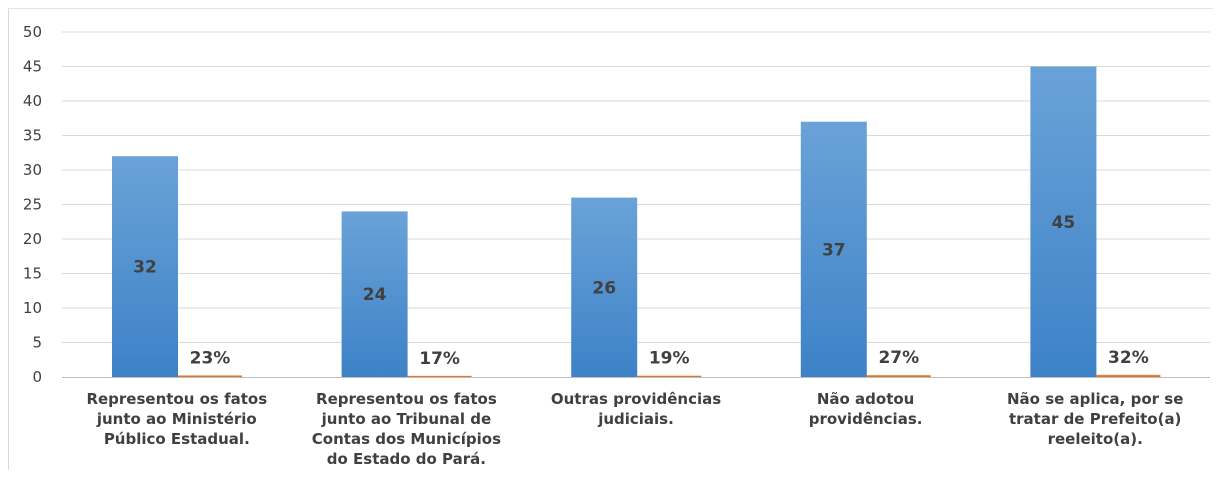 Image resolution: width=1221 pixels, height=478 pixels. I want to click on category-label-line: Não se aplica, por se, so click(1095, 399).